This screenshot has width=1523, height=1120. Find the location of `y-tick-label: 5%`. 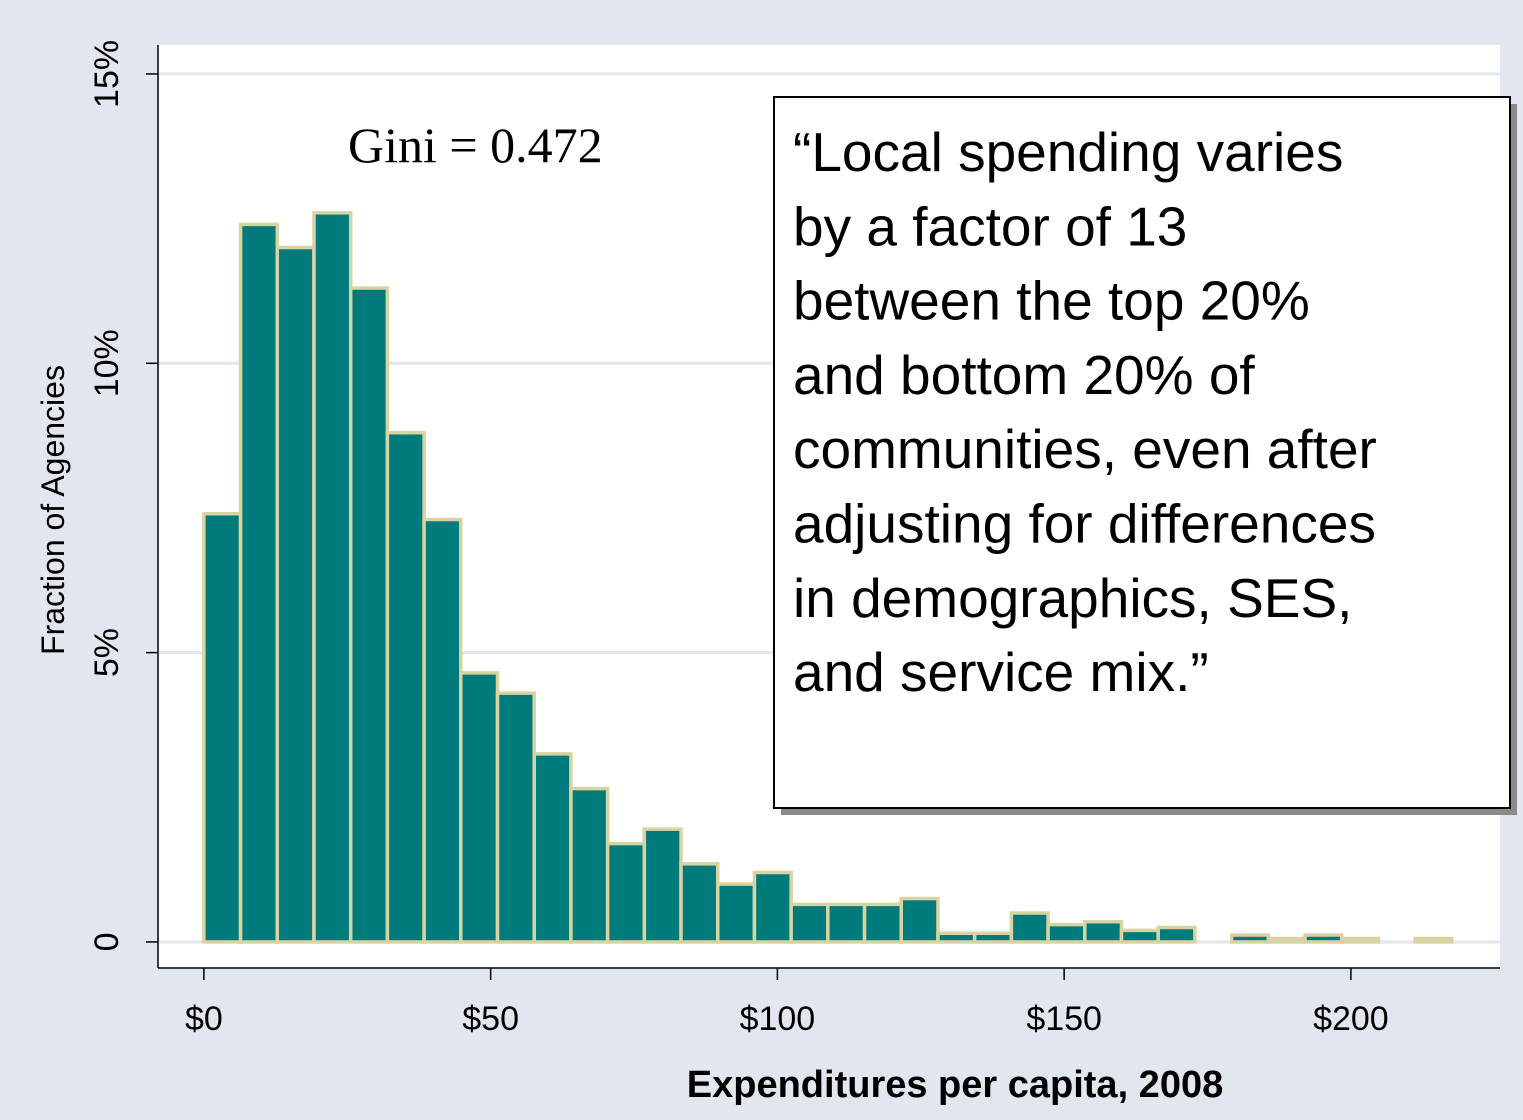

y-tick-label: 5% is located at coordinates (107, 652).